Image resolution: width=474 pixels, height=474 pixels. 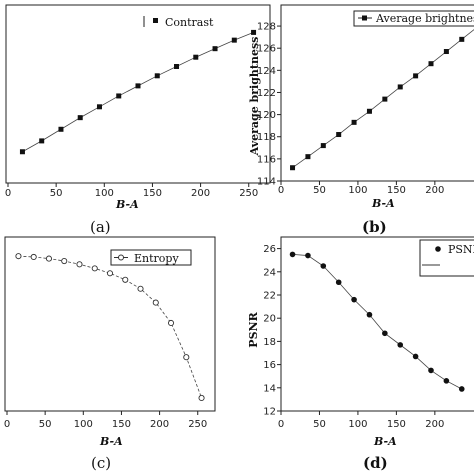 I want to click on panel-b-label: (b), so click(x=374, y=227).